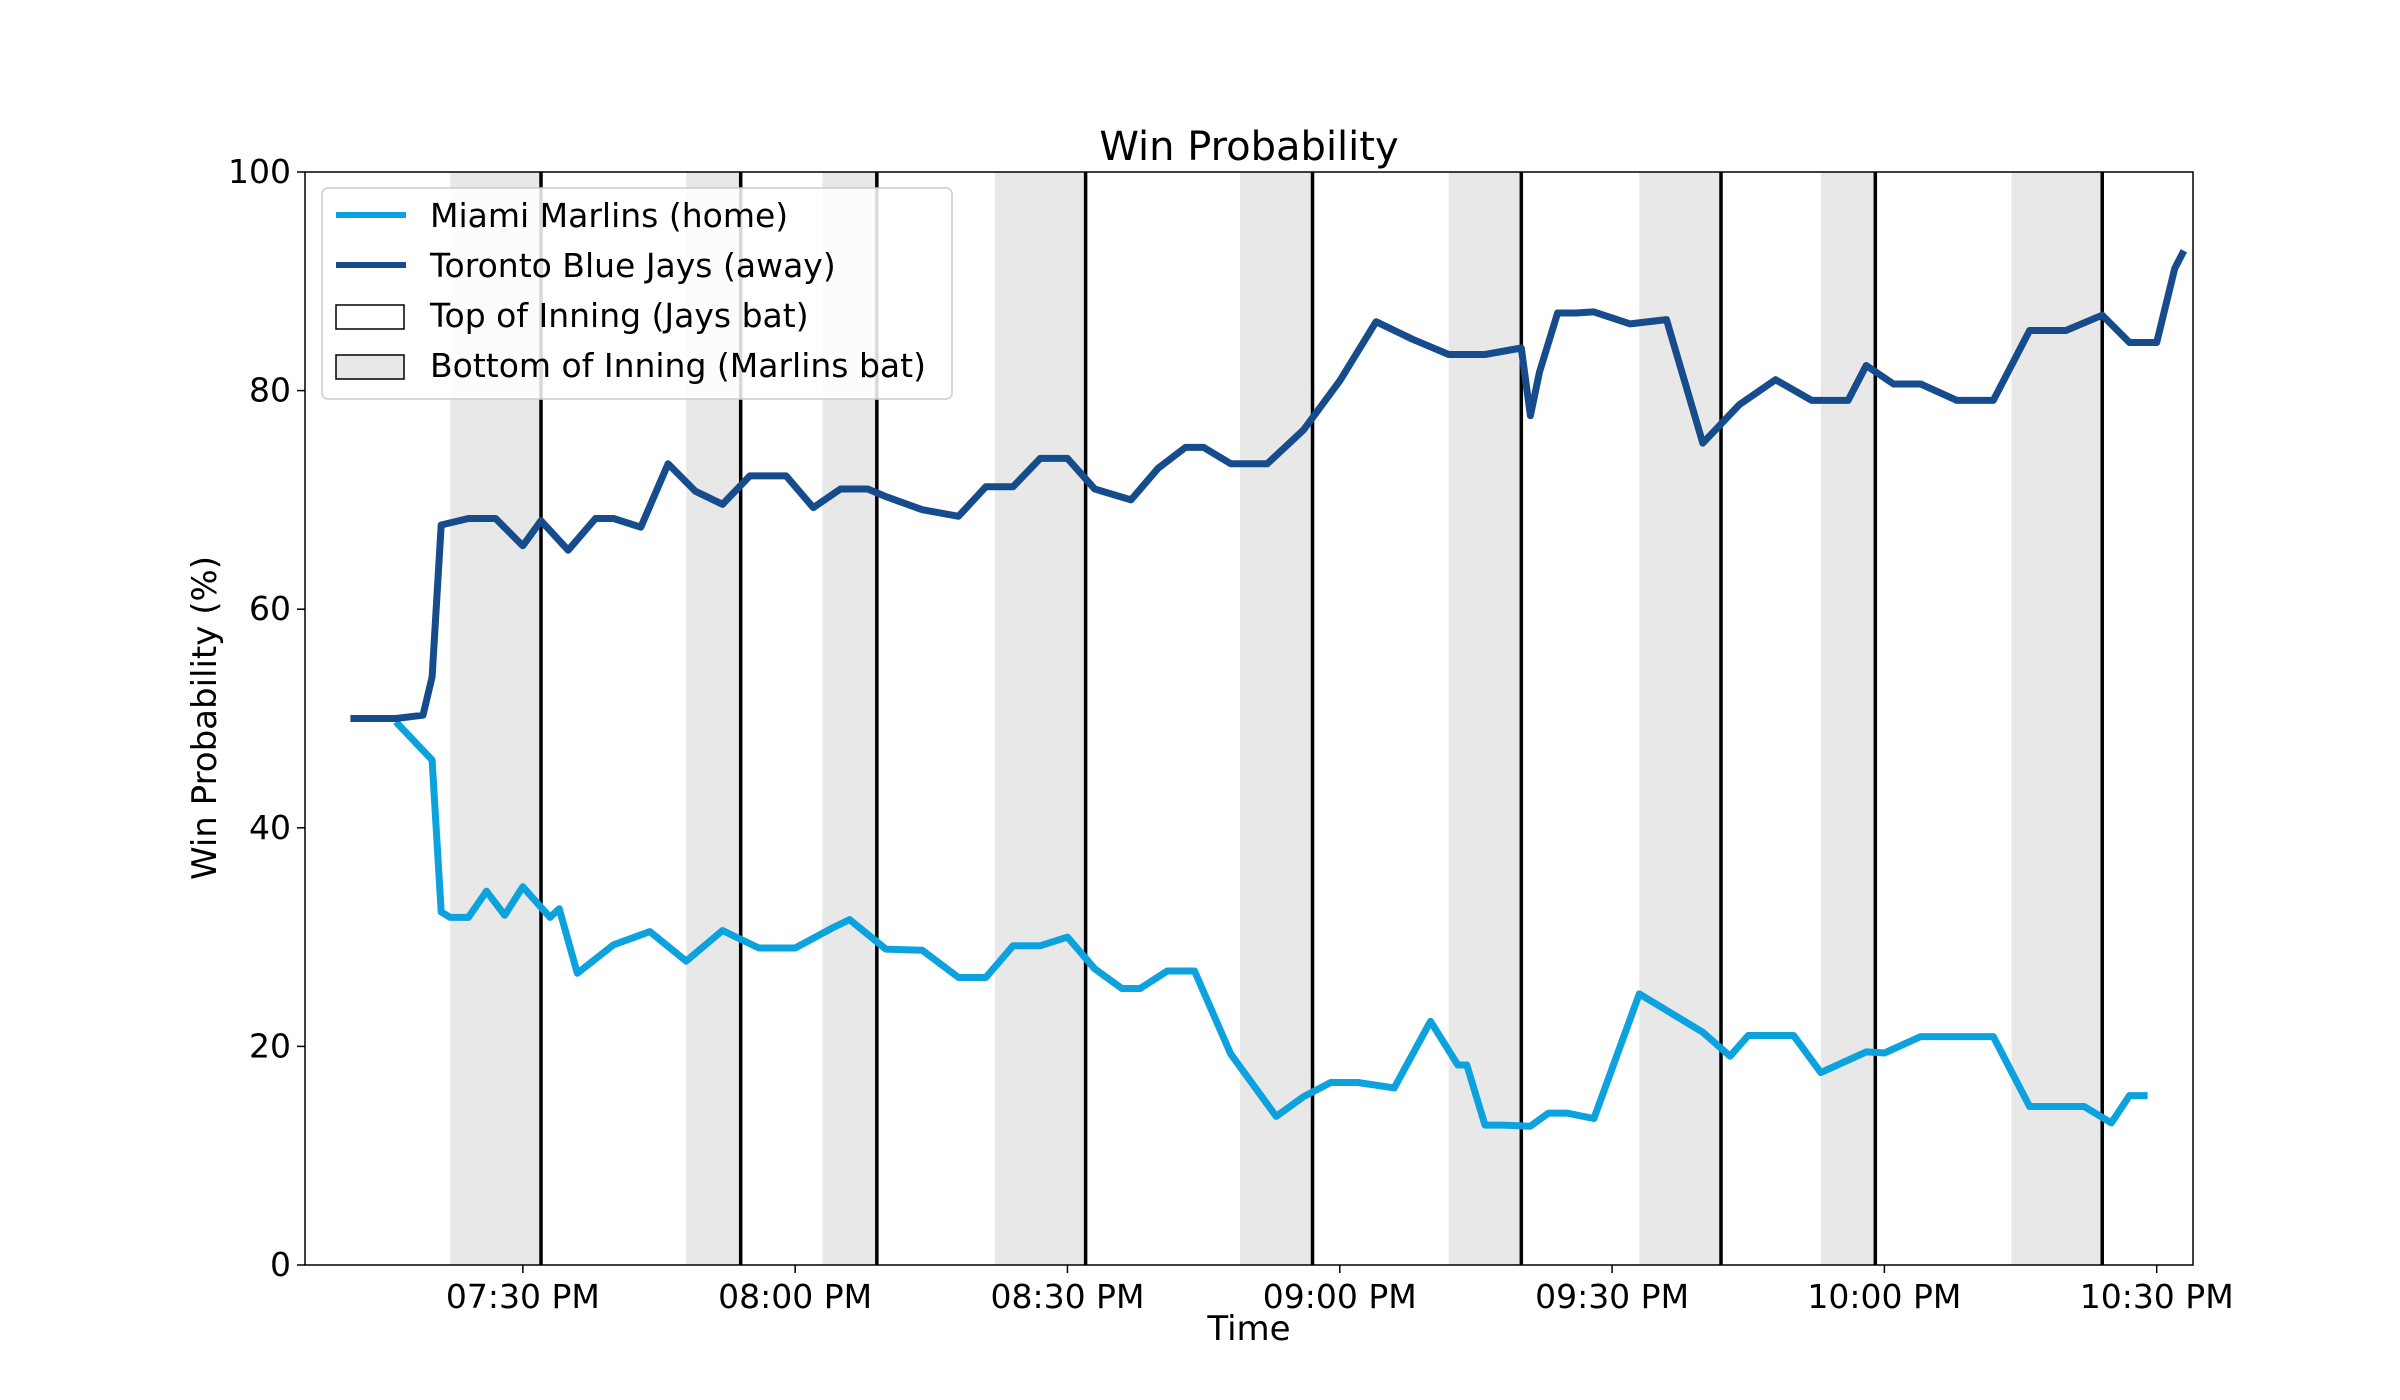 Image resolution: width=2400 pixels, height=1400 pixels. Describe the element at coordinates (1884, 1296) in the screenshot. I see `x-tick-label: 10:00 PM` at that location.